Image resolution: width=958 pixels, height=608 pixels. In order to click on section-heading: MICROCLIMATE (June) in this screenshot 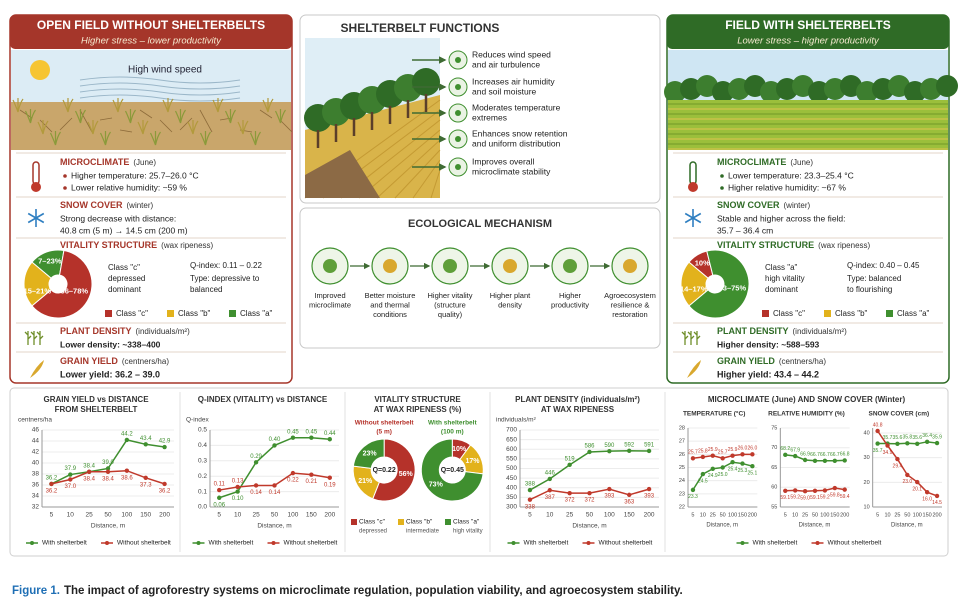, I will do `click(765, 162)`.